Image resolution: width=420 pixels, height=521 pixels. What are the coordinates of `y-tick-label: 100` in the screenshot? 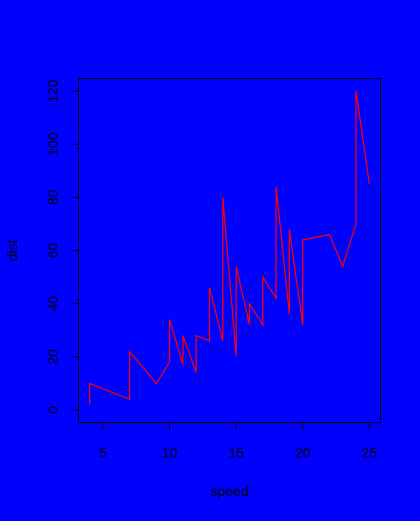 It's located at (53, 144).